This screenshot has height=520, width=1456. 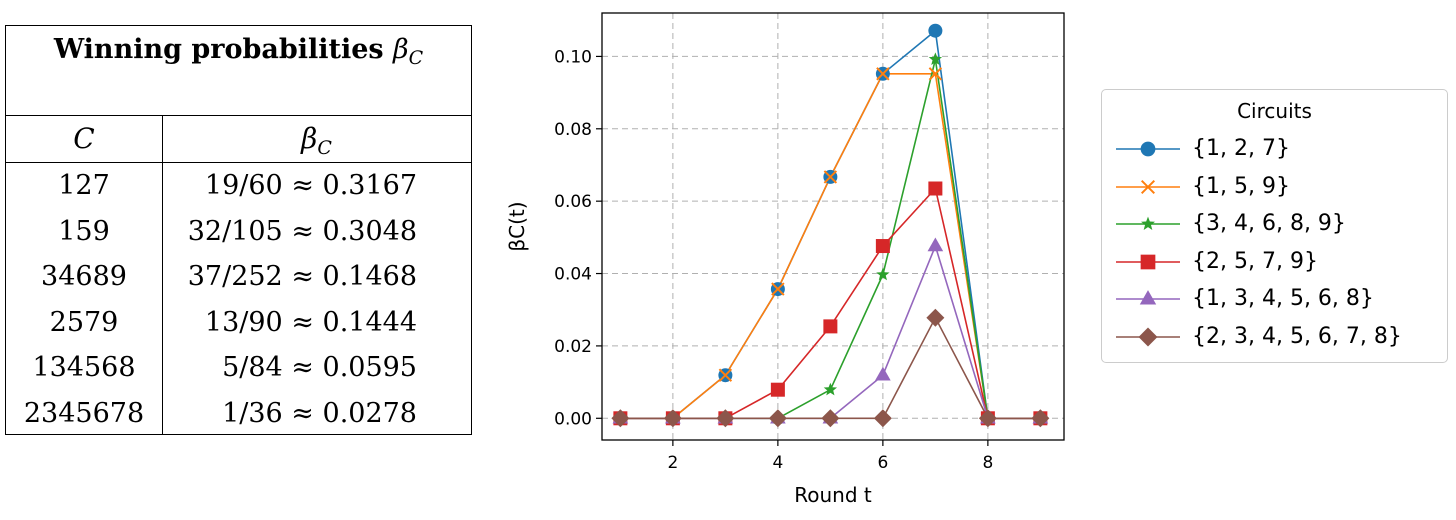 I want to click on table-row: 2579 13/90 ≈ 0.1444, so click(x=238, y=327).